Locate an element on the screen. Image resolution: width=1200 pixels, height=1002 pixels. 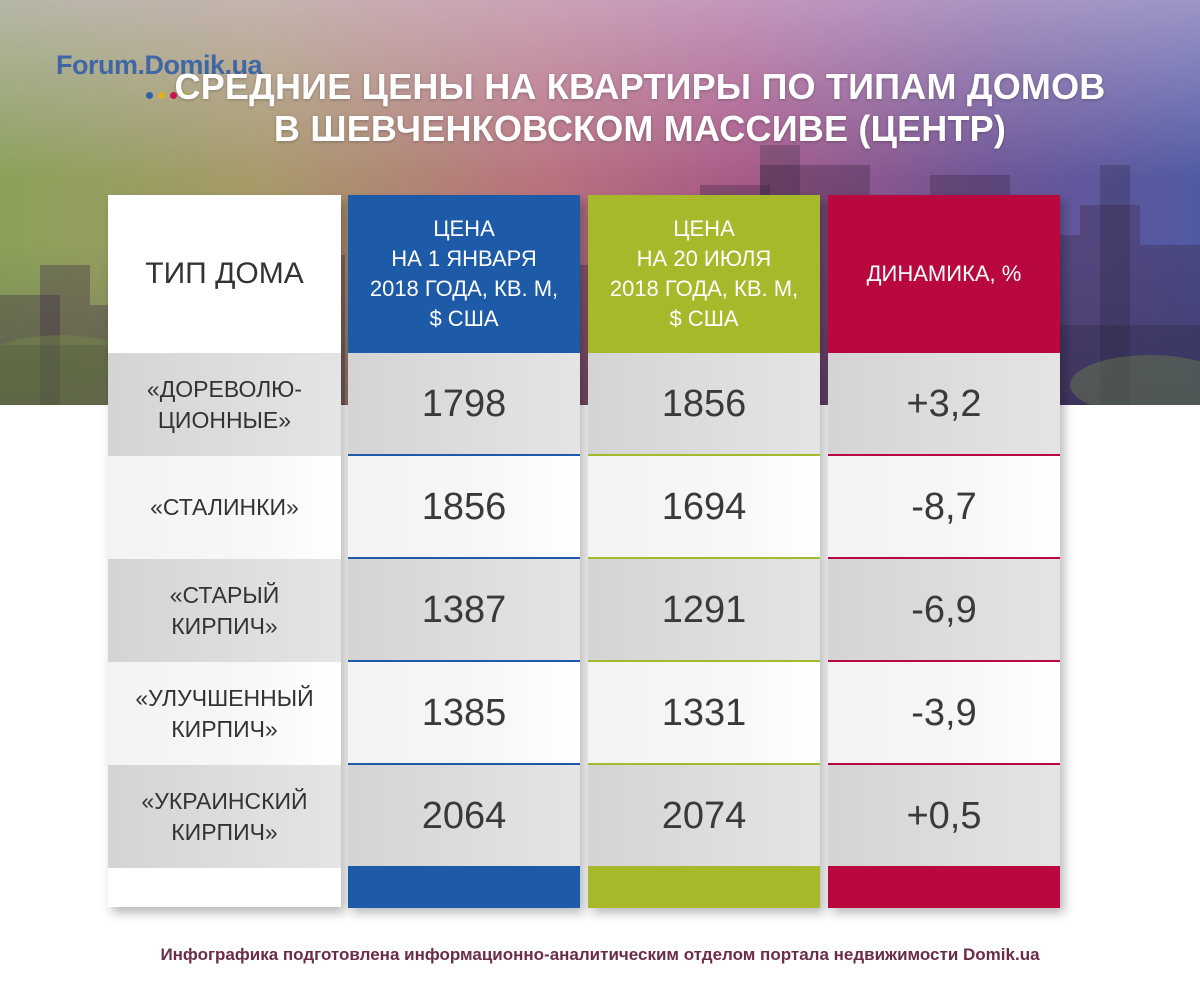
value-label: 1387 is located at coordinates (464, 610).